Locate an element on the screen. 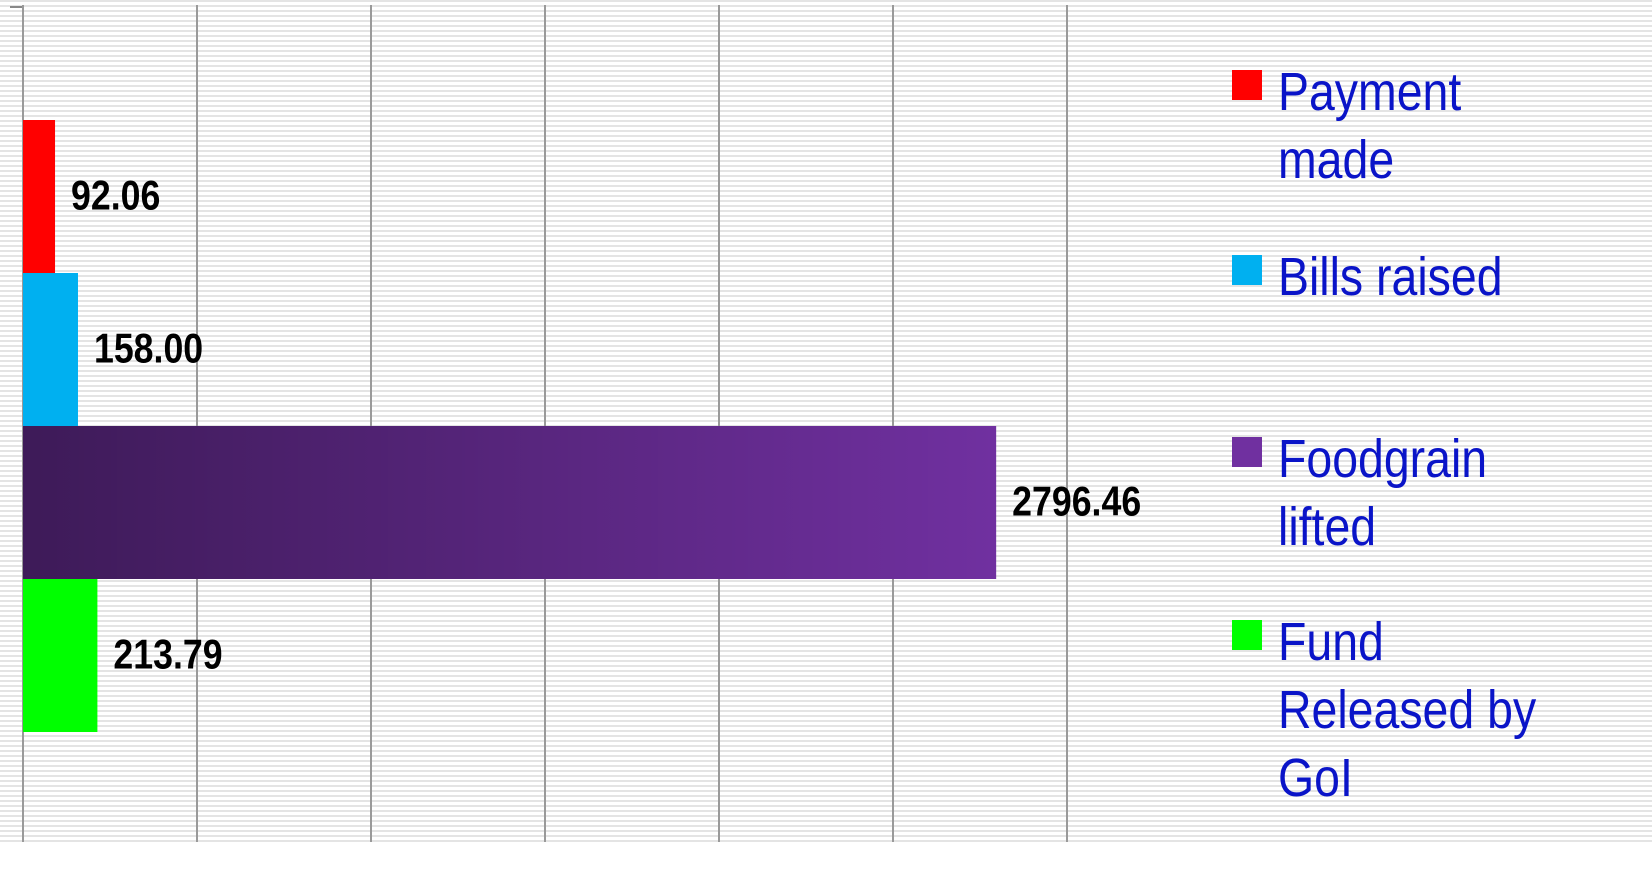 The height and width of the screenshot is (889, 1652). value-label: 2796.46 is located at coordinates (1076, 502).